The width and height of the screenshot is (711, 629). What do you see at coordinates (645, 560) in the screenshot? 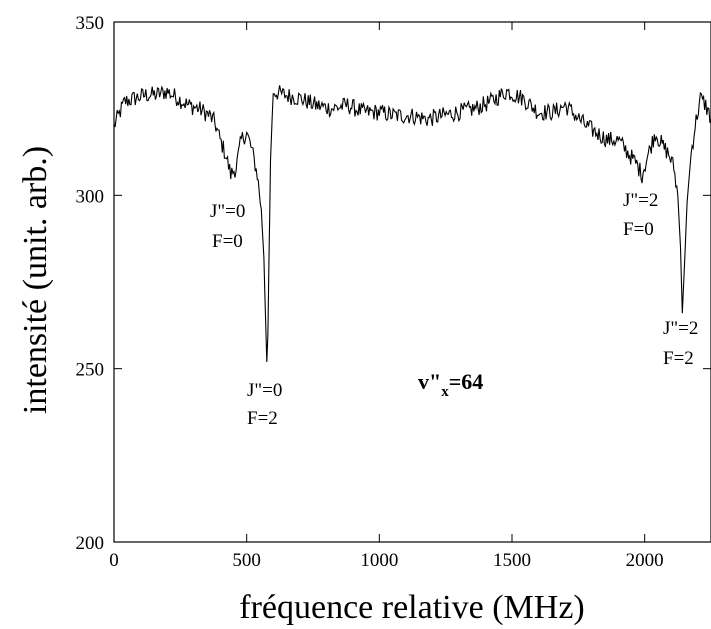
I see `x-tick-label: 2000` at bounding box center [645, 560].